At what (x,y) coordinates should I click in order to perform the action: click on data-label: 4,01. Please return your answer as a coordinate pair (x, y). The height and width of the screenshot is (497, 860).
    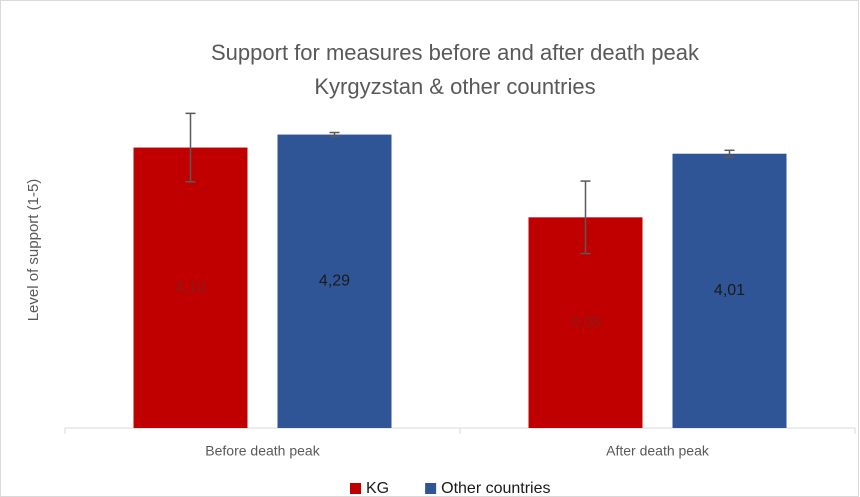
    Looking at the image, I should click on (729, 290).